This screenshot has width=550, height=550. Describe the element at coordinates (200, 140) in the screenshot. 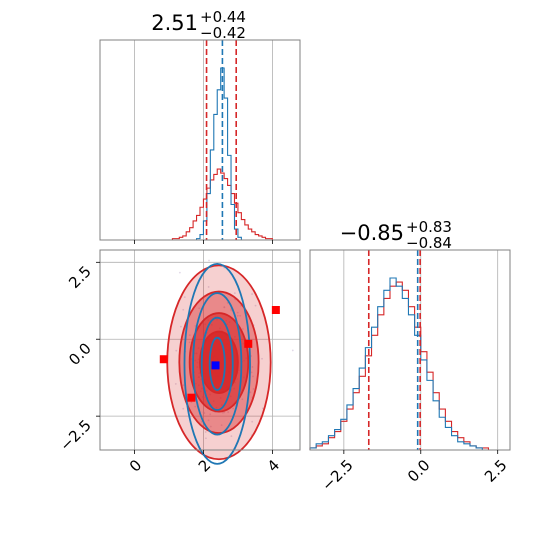

I see `panel-frame-top` at that location.